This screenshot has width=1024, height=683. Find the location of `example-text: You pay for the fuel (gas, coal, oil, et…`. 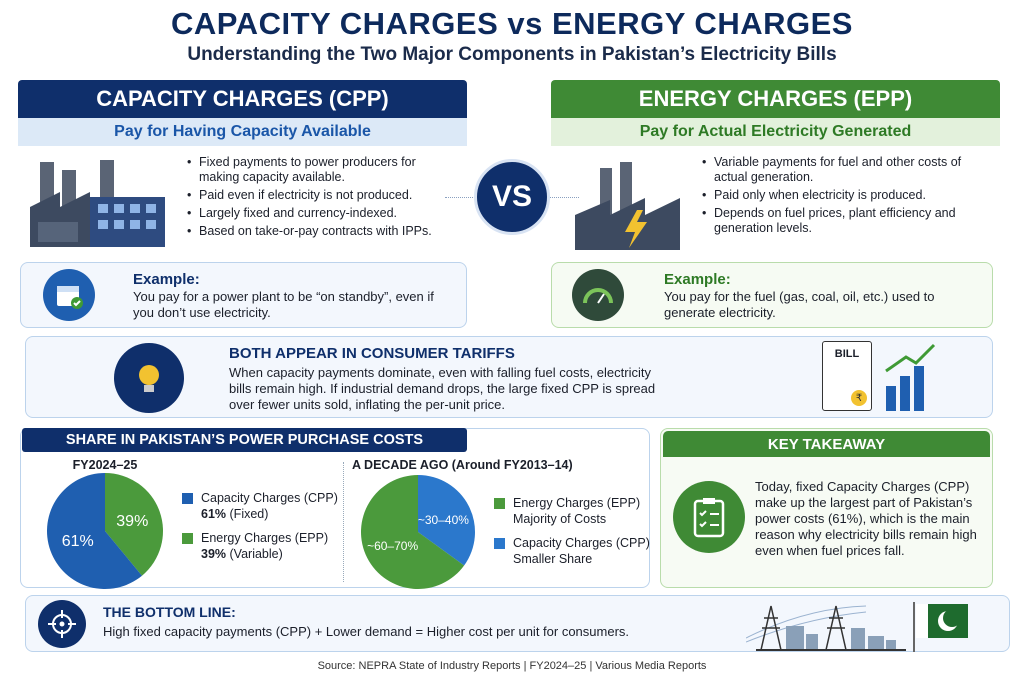

example-text: You pay for the fuel (gas, coal, oil, et… is located at coordinates (799, 304).